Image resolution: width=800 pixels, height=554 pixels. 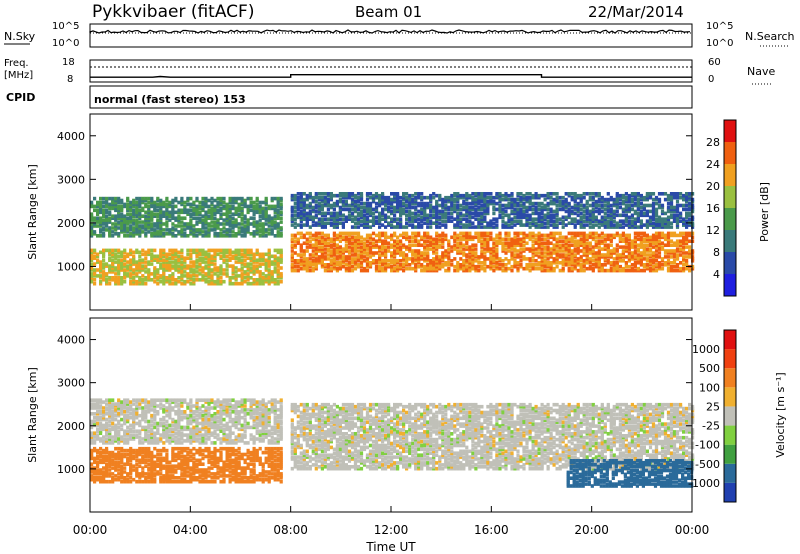 I want to click on power-cell-1979, so click(x=380, y=247).